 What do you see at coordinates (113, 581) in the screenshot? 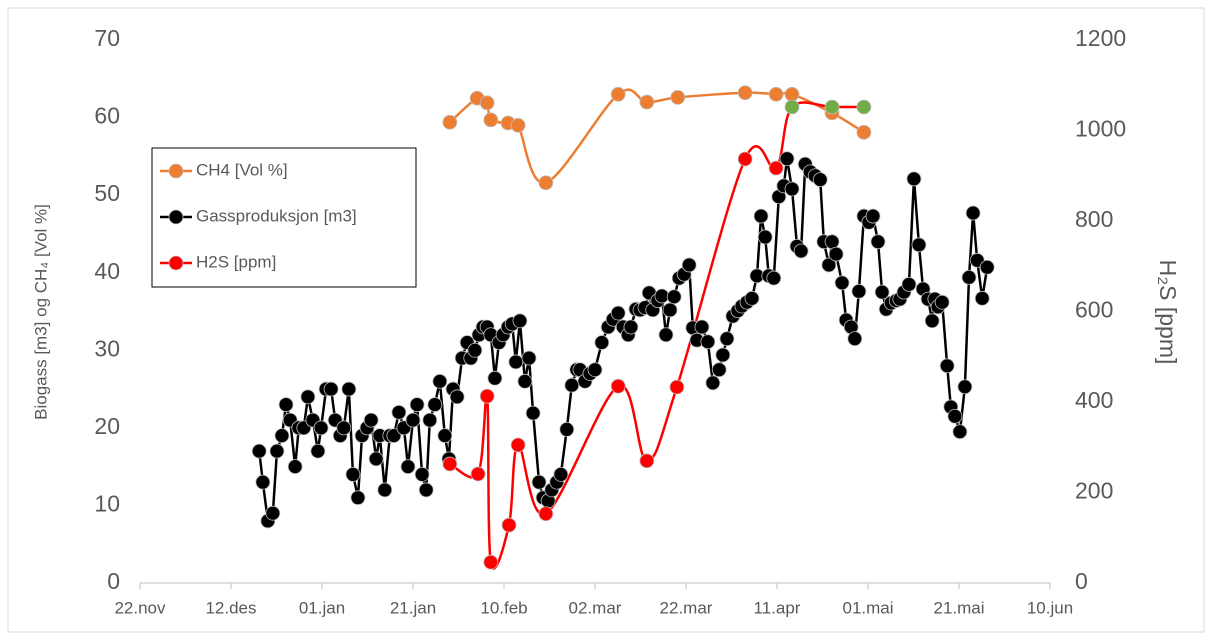
I see `y-tick-label: 0` at bounding box center [113, 581].